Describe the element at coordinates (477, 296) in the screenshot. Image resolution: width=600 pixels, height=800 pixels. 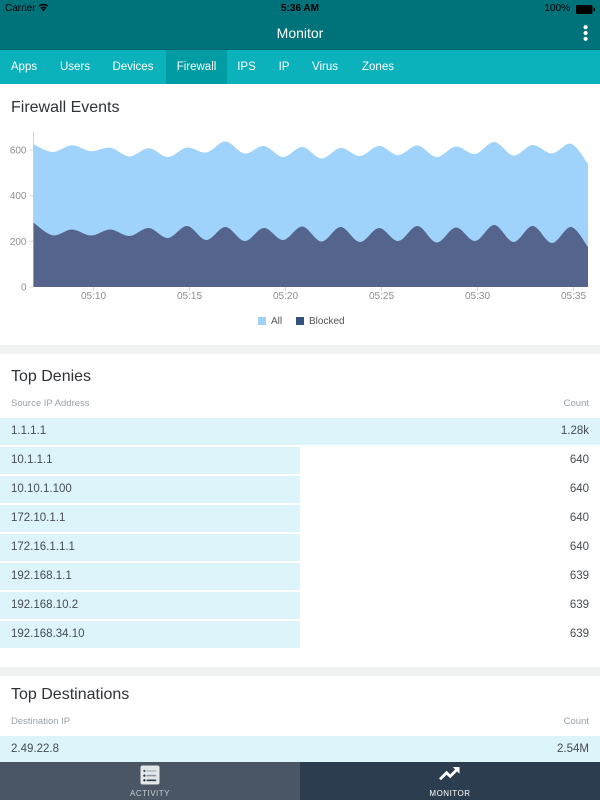
I see `svg-text: 05:30` at that location.